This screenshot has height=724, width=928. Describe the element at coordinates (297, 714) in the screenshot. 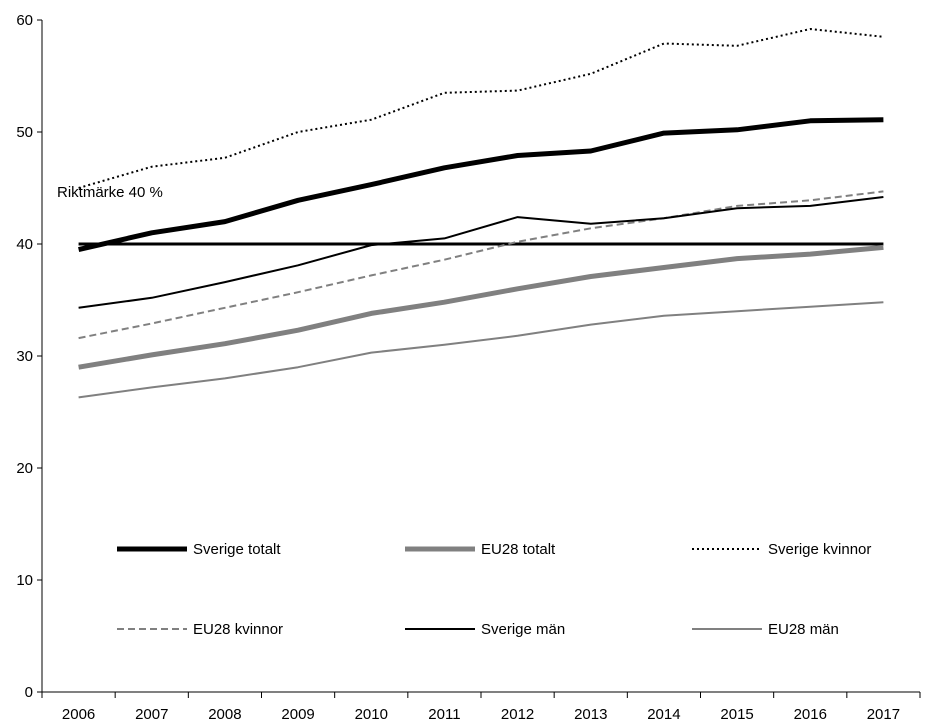

I see `x-tick-label: 2009` at that location.